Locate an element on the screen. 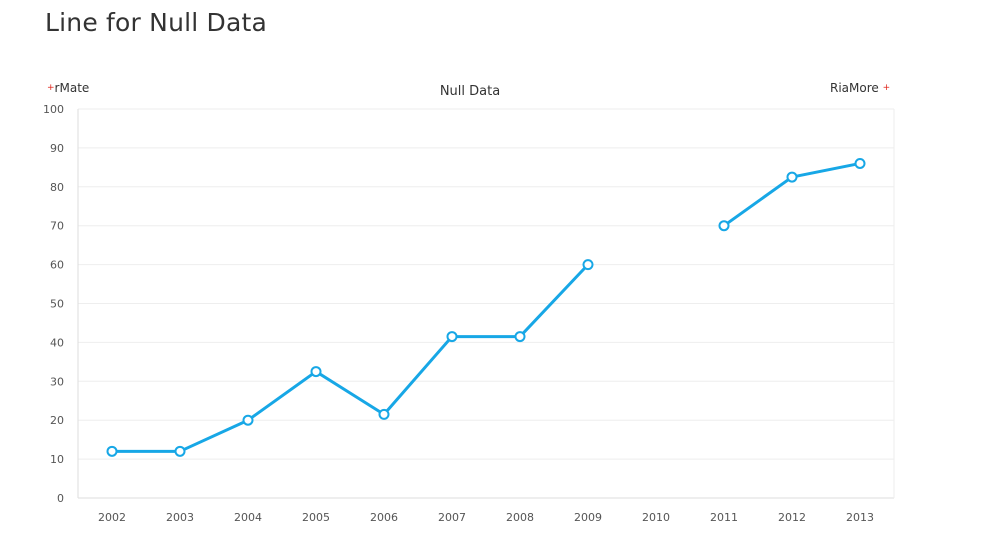 The image size is (1004, 543). x-tick-label: 2005 is located at coordinates (316, 517).